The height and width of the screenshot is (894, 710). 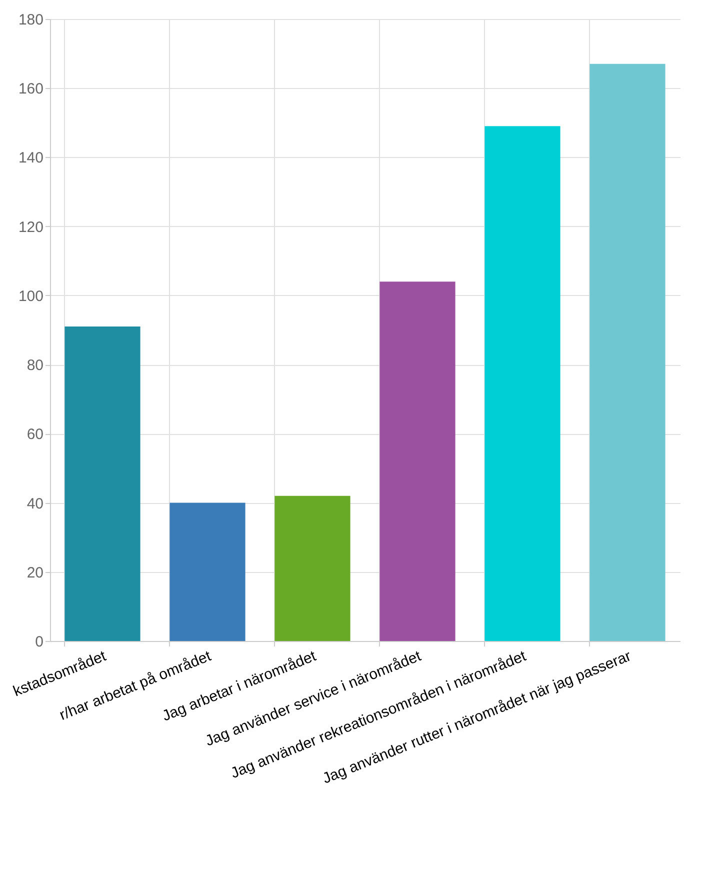 What do you see at coordinates (31, 158) in the screenshot?
I see `y-tick-label: 140` at bounding box center [31, 158].